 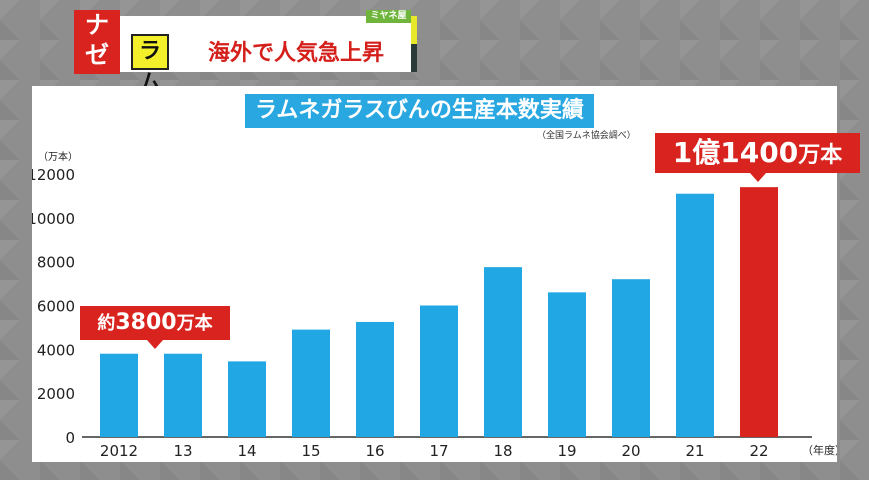 I want to click on callout-number: 3800, so click(x=146, y=322).